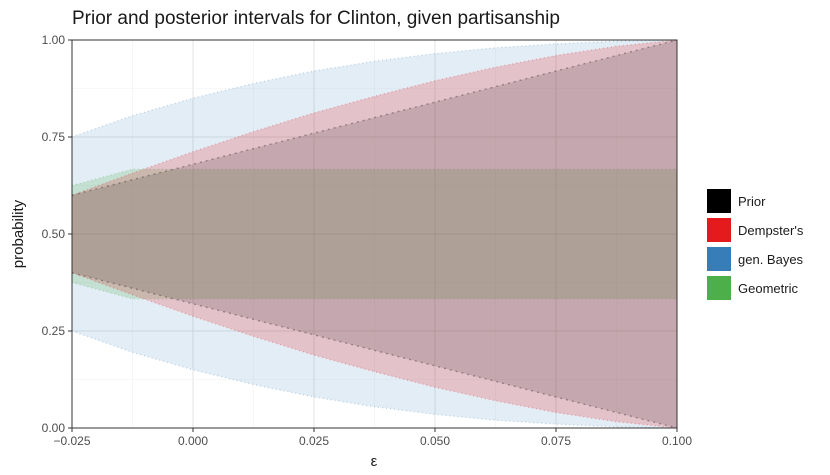 This screenshot has width=830, height=475. I want to click on legend-label-gen-bayes: gen. Bayes, so click(771, 259).